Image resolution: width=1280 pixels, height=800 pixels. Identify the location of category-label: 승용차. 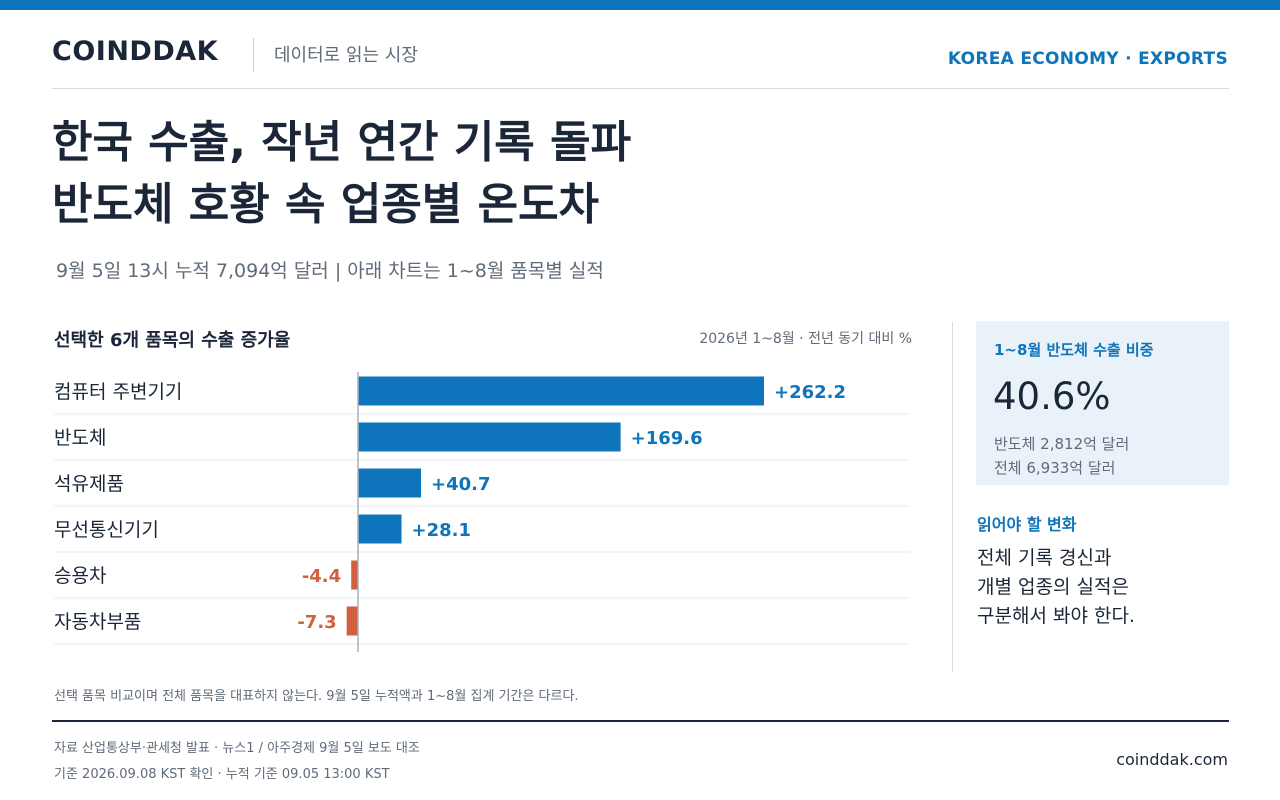
(80, 576).